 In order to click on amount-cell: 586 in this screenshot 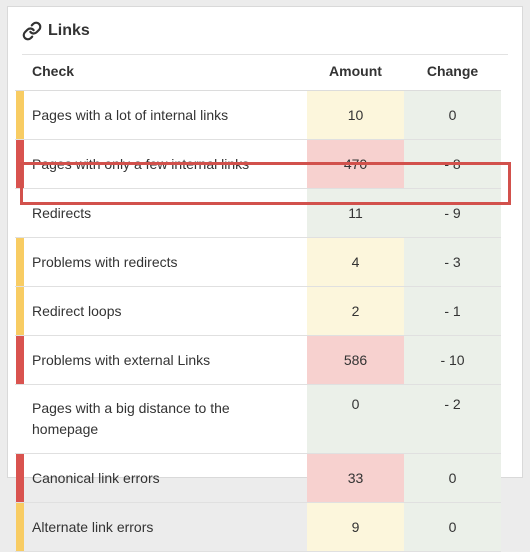, I will do `click(355, 360)`.